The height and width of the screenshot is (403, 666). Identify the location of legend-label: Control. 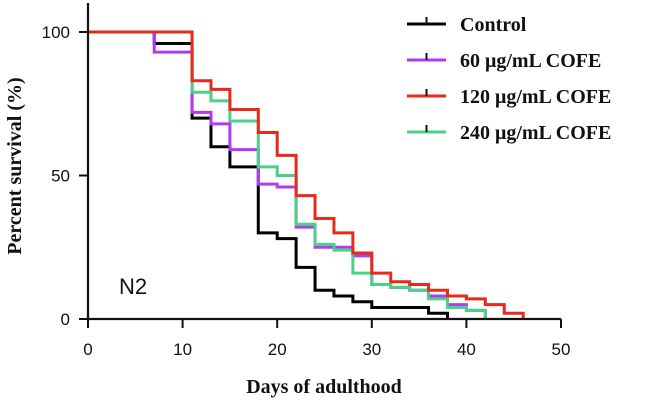
(493, 25).